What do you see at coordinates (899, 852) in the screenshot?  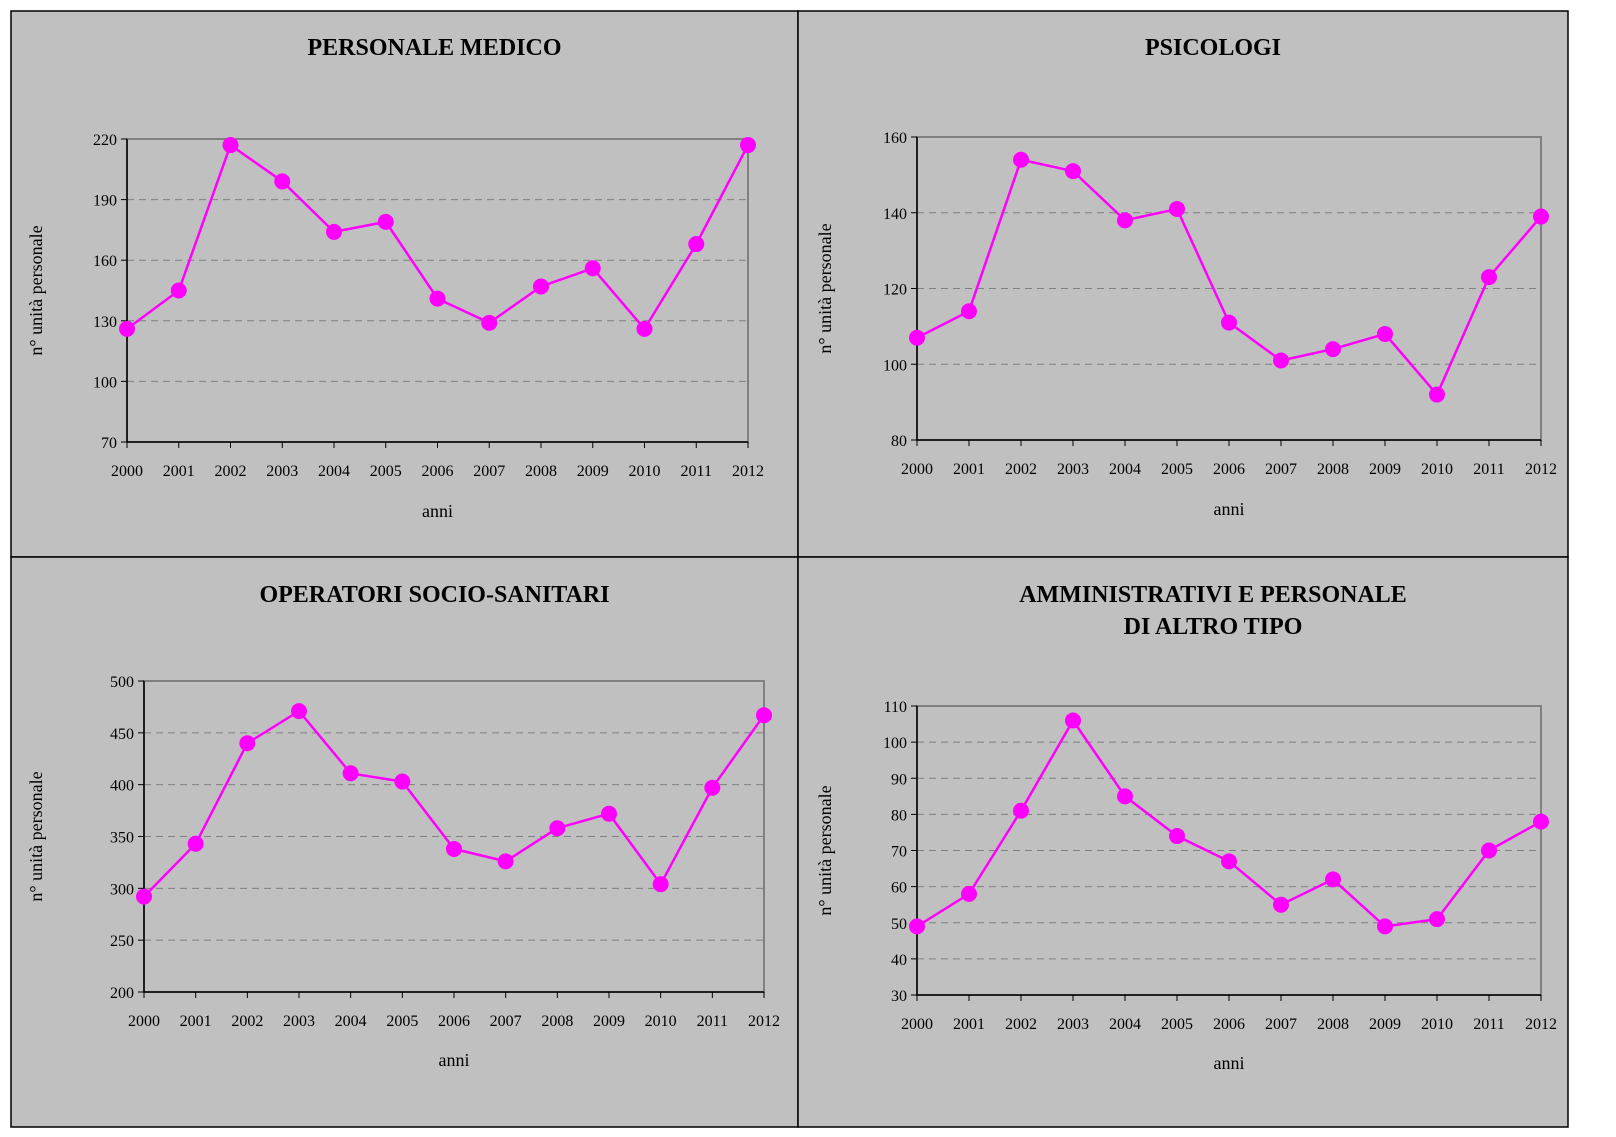 I see `y-tick-label: 70` at bounding box center [899, 852].